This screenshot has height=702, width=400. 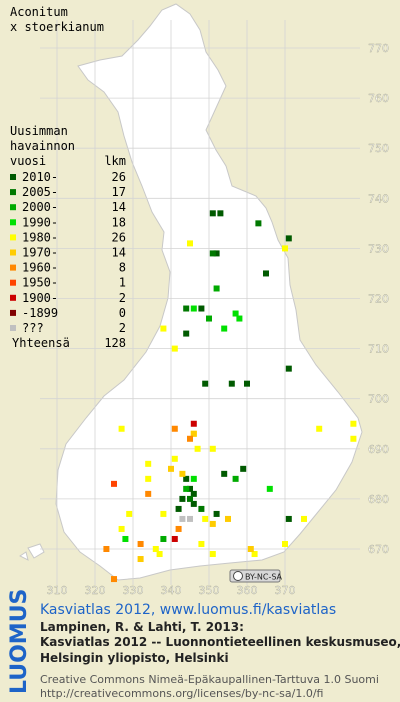 What do you see at coordinates (378, 449) in the screenshot?
I see `y-tick-label: 690` at bounding box center [378, 449].